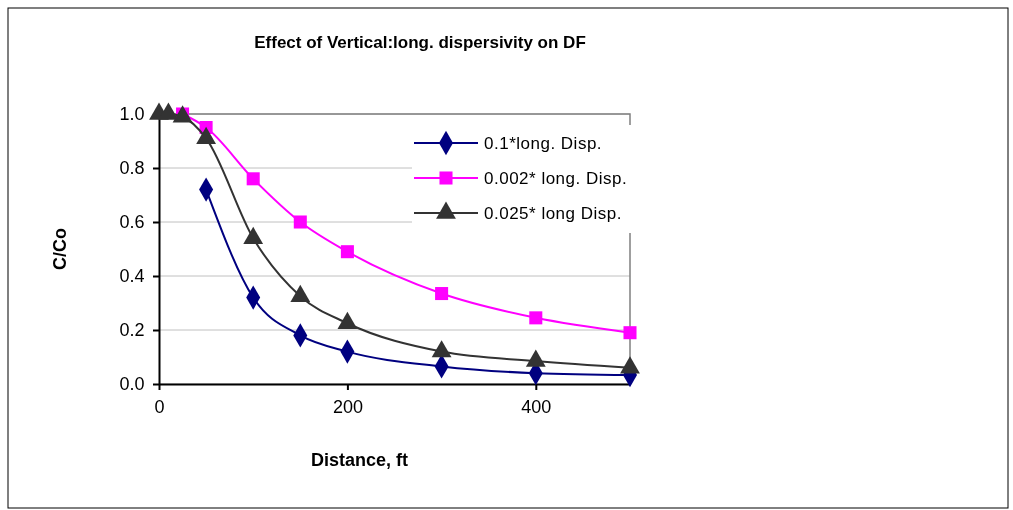 This screenshot has height=510, width=1013. Describe the element at coordinates (132, 168) in the screenshot. I see `y-tick-label: 0.8` at that location.